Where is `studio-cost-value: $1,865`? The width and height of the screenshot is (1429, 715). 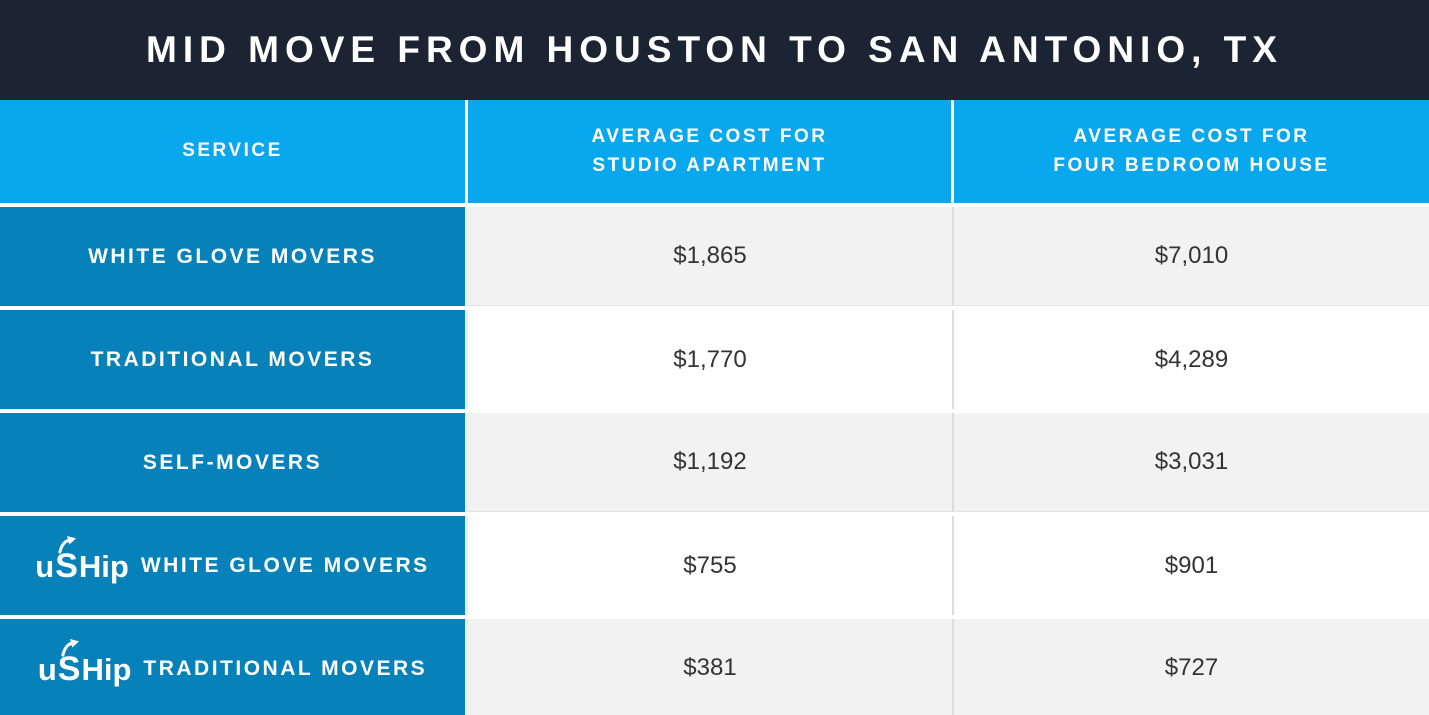 studio-cost-value: $1,865 is located at coordinates (710, 255).